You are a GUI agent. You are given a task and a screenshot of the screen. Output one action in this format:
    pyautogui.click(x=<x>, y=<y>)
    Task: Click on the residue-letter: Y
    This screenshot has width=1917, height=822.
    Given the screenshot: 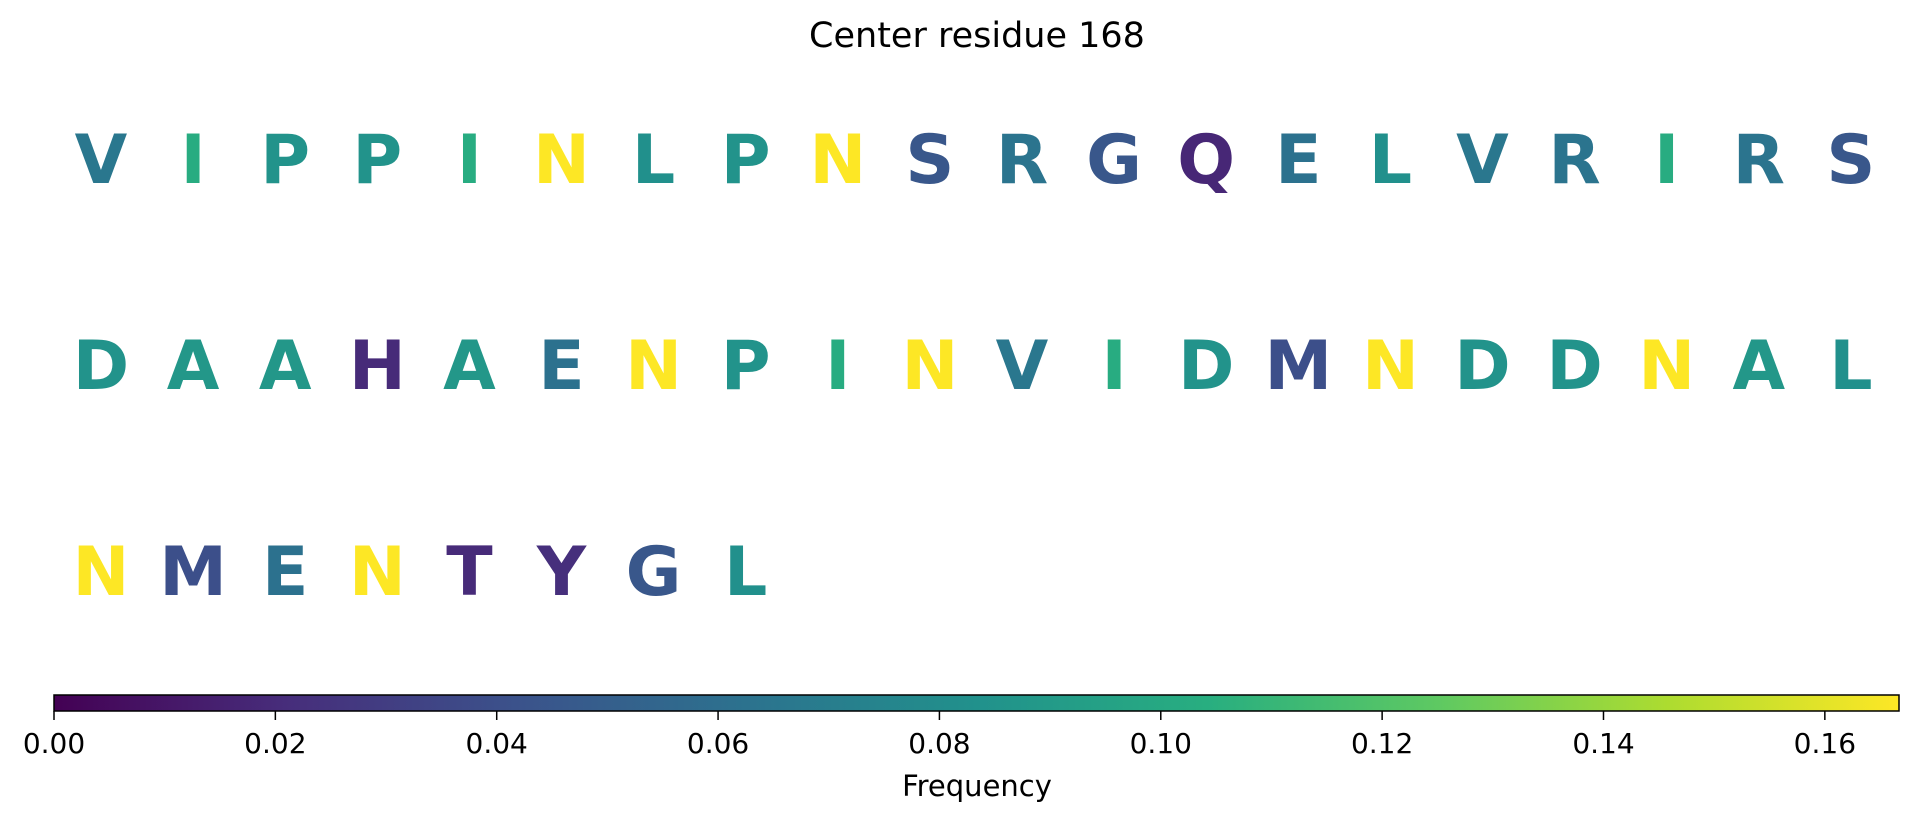 What is the action you would take?
    pyautogui.click(x=561, y=572)
    